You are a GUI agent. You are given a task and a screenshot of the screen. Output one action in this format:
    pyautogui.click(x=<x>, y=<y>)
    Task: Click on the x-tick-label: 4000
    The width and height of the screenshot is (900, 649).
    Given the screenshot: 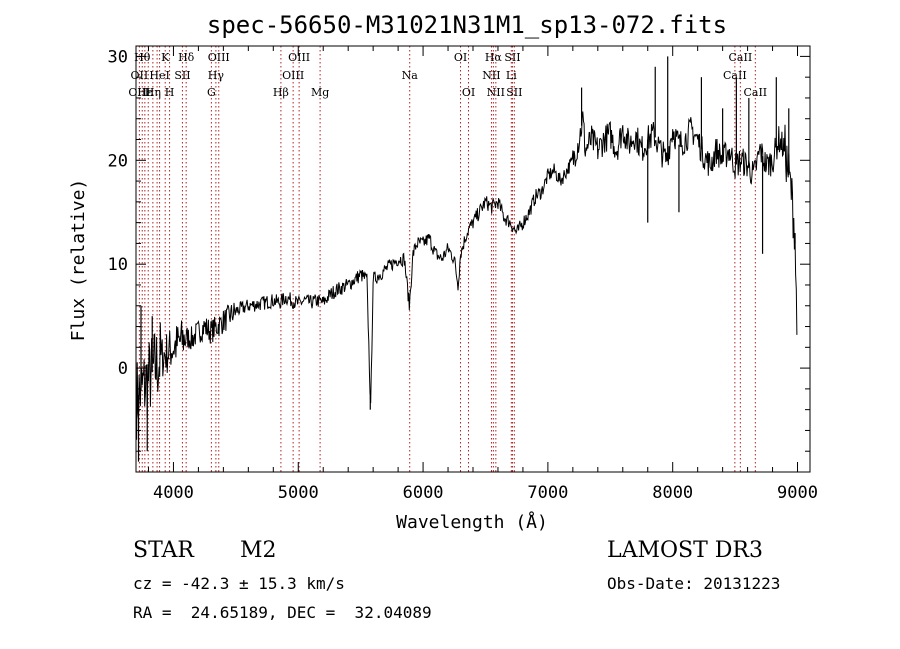 What is the action you would take?
    pyautogui.click(x=173, y=493)
    